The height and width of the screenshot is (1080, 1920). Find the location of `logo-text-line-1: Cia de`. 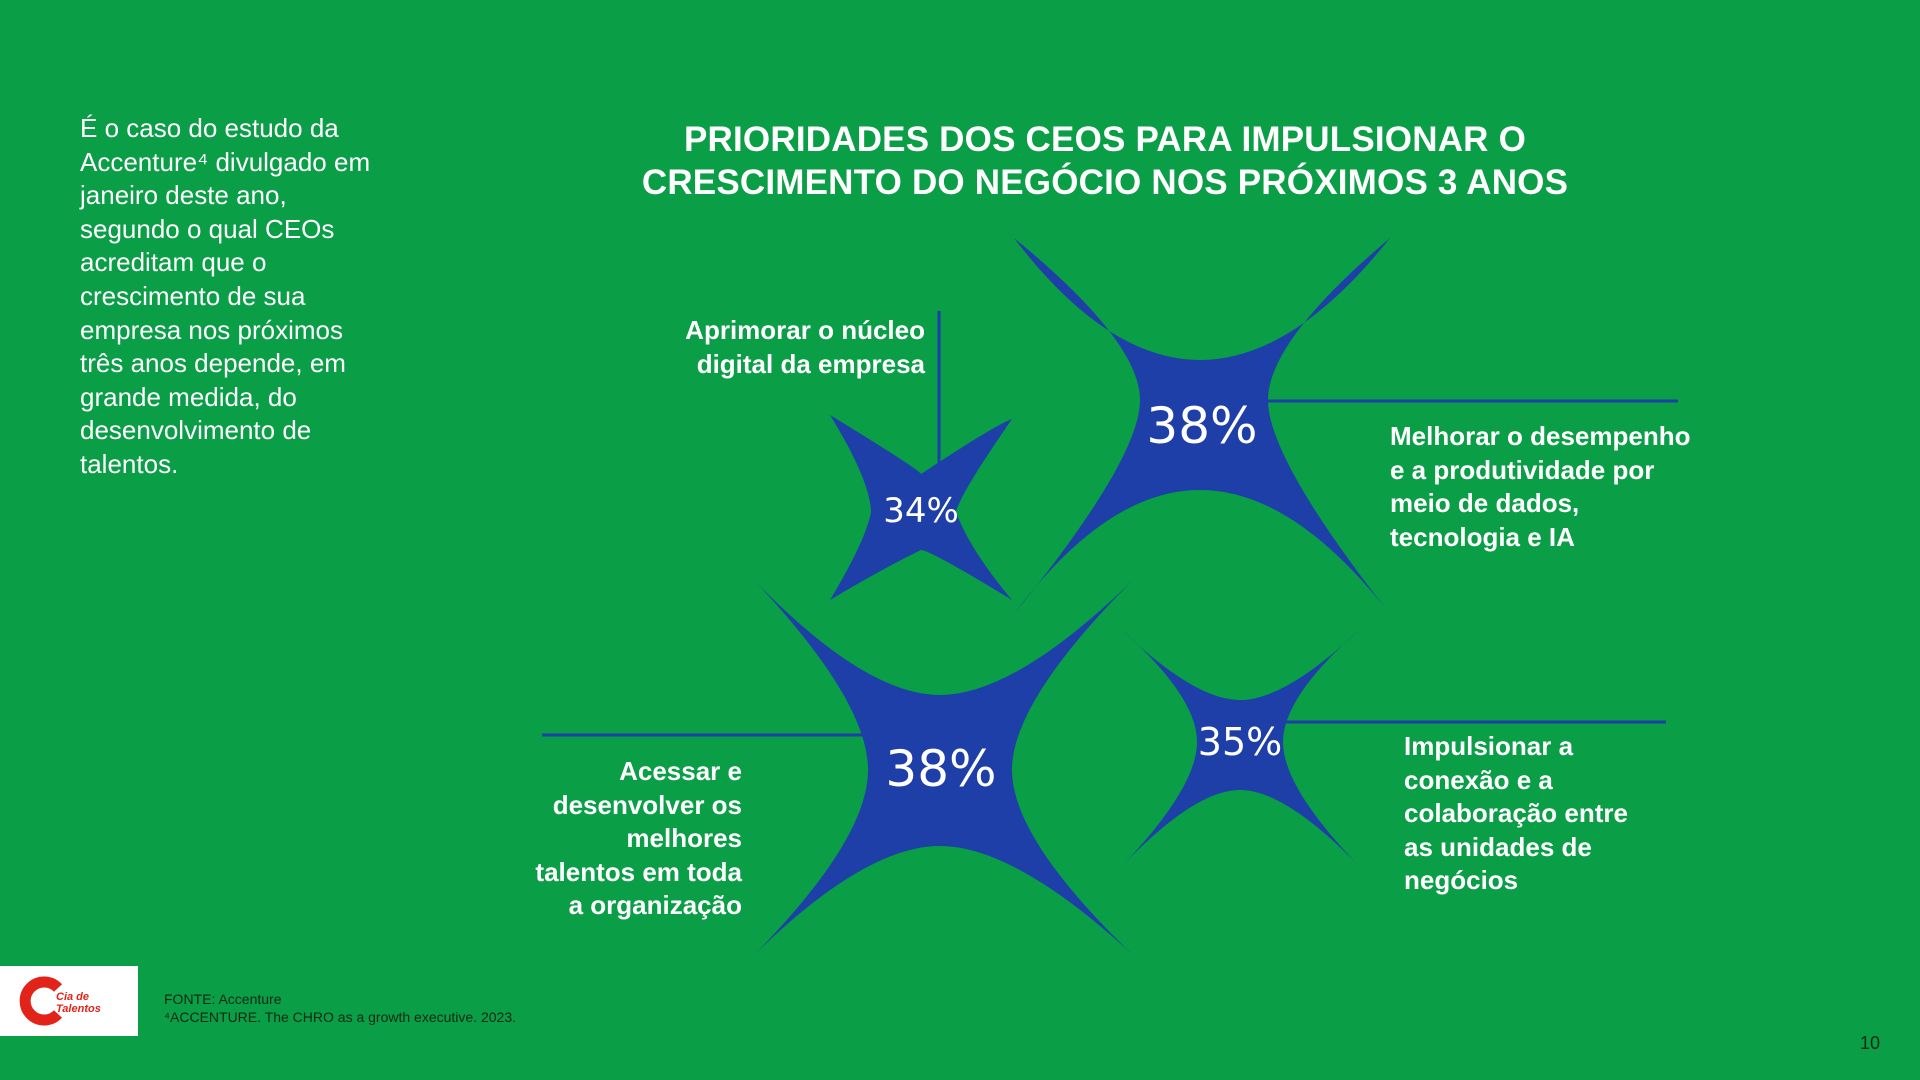

logo-text-line-1: Cia de is located at coordinates (73, 997).